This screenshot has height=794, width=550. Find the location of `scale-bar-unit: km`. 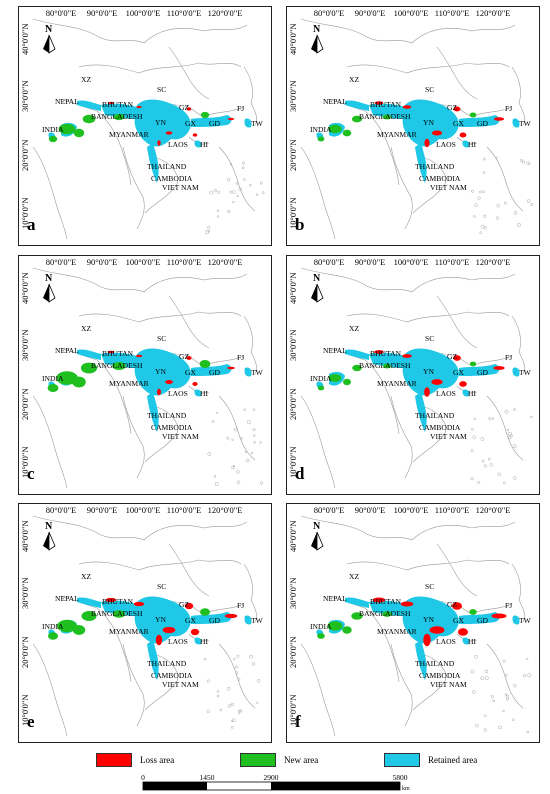

scale-bar-unit: km is located at coordinates (406, 789).